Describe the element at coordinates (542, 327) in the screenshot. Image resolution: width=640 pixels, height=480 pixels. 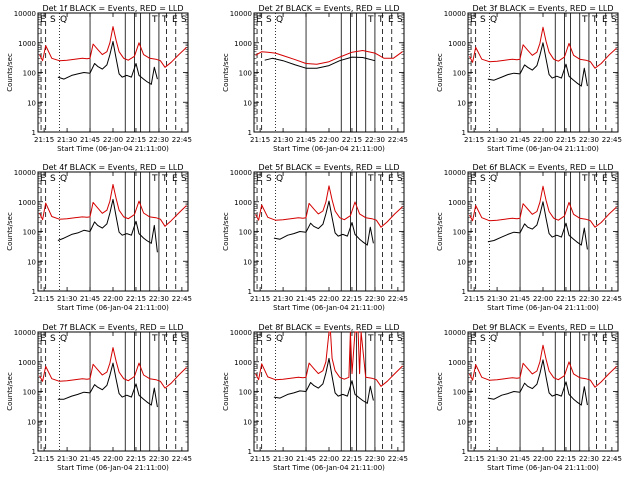
I see `chart-title: Det 9f BLACK = Events, RED = LLD` at that location.